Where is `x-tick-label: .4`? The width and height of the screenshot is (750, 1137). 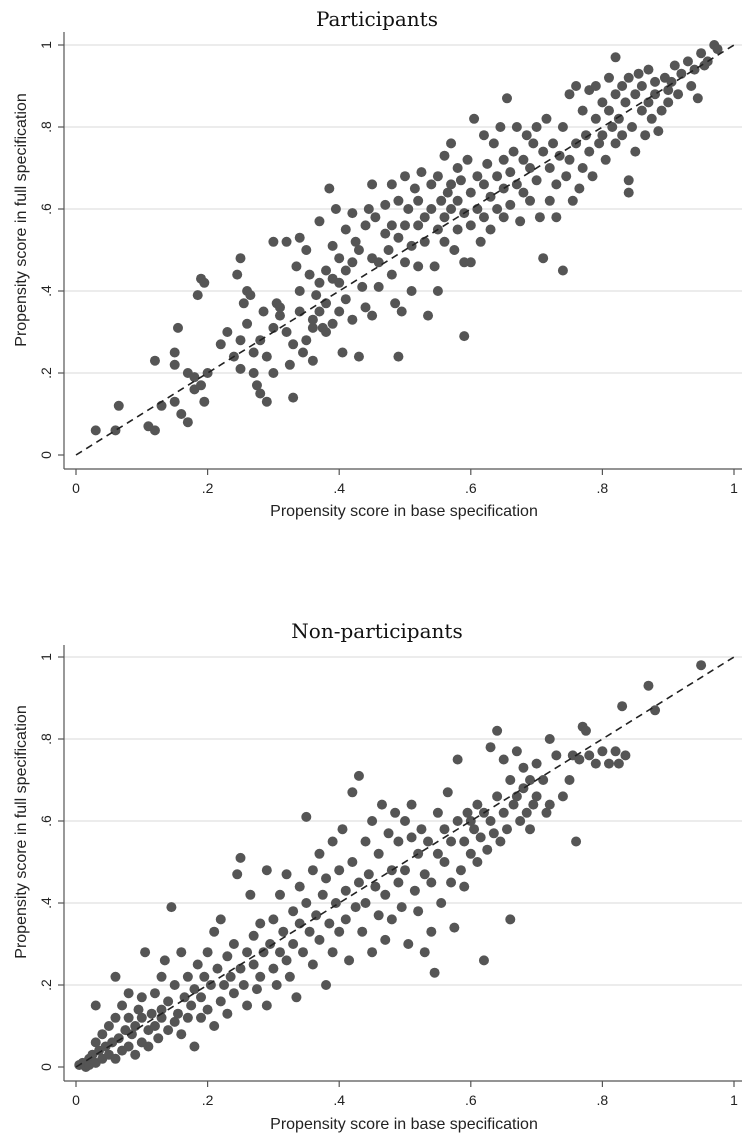 x-tick-label: .4 is located at coordinates (339, 488).